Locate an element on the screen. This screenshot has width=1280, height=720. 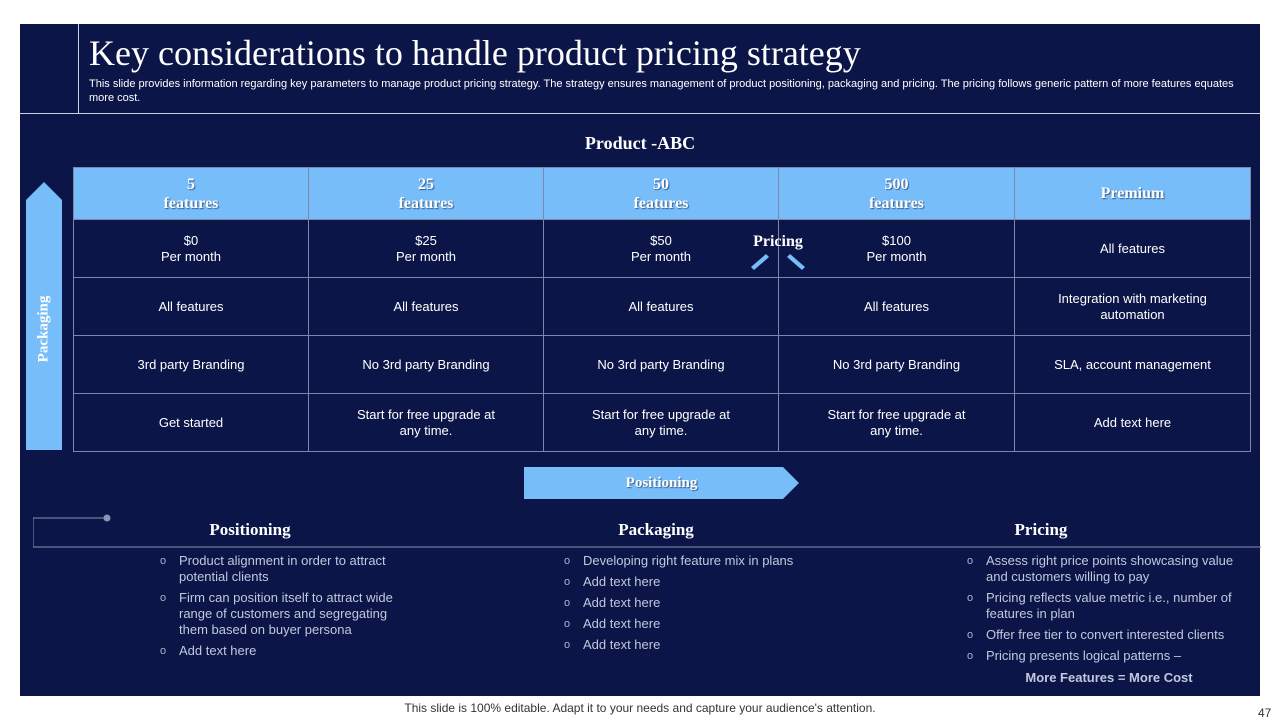
table-cell: $25 Per month is located at coordinates (426, 248).